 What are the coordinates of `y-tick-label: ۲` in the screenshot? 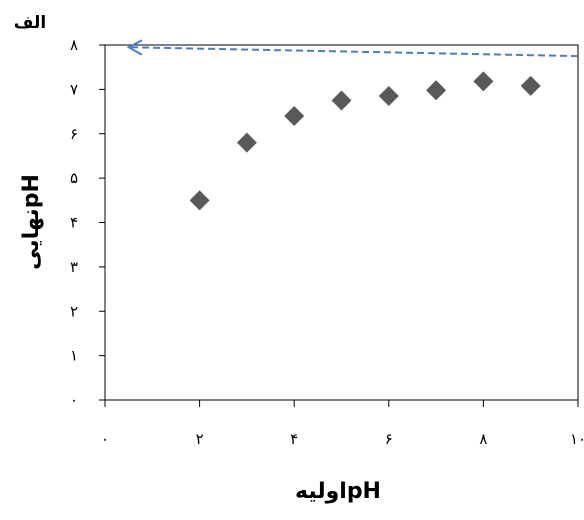 It's located at (74, 311).